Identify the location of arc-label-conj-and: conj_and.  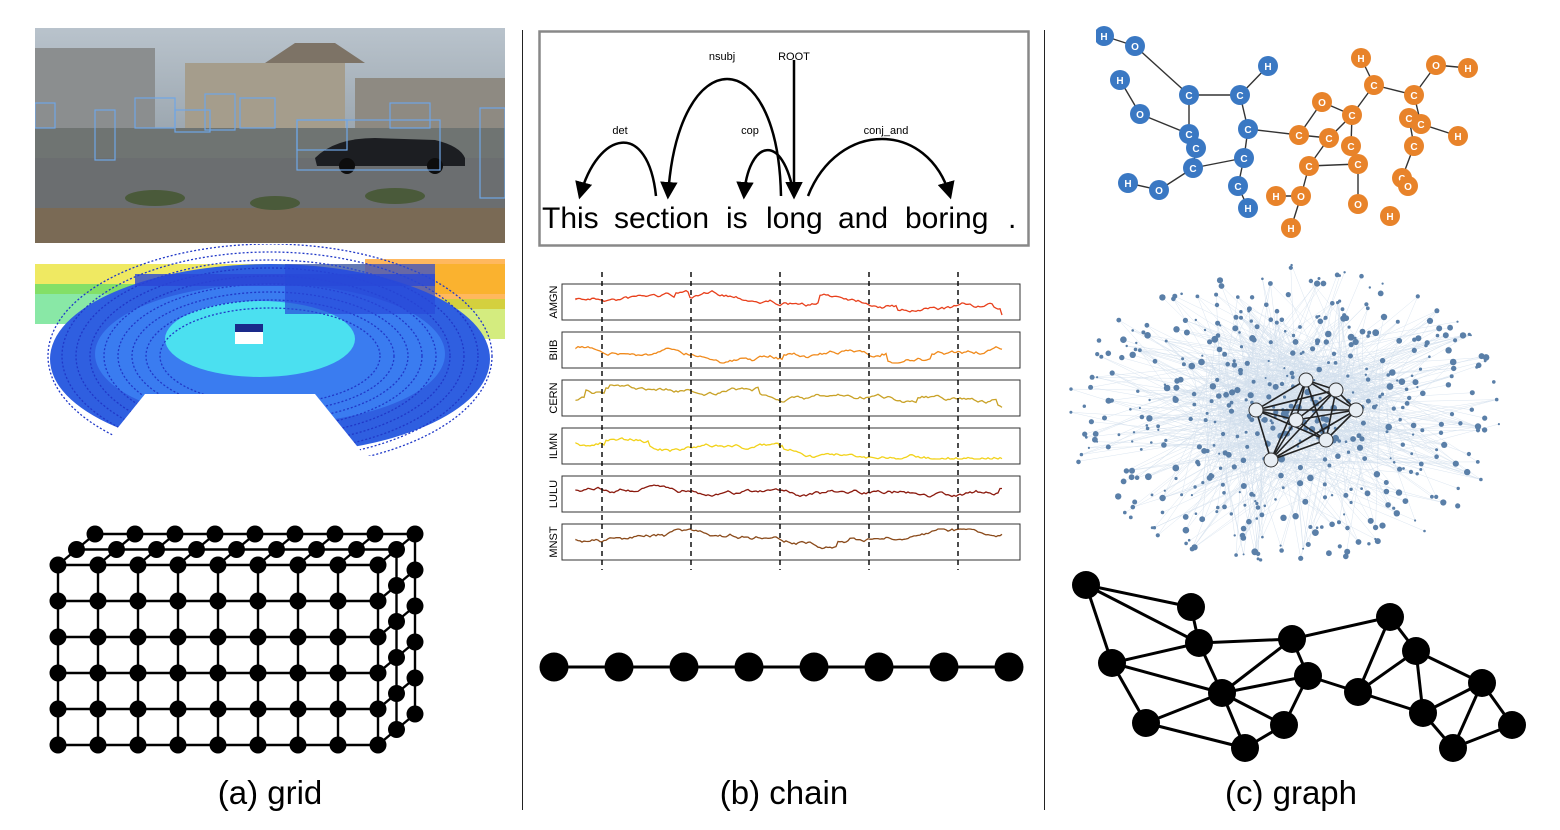
(886, 131).